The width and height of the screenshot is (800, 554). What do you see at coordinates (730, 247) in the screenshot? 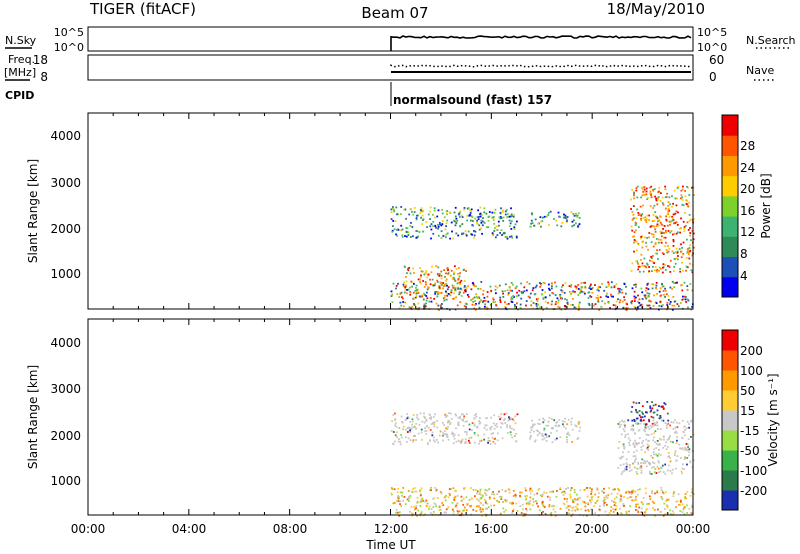
I see `power-cbar-swatch` at bounding box center [730, 247].